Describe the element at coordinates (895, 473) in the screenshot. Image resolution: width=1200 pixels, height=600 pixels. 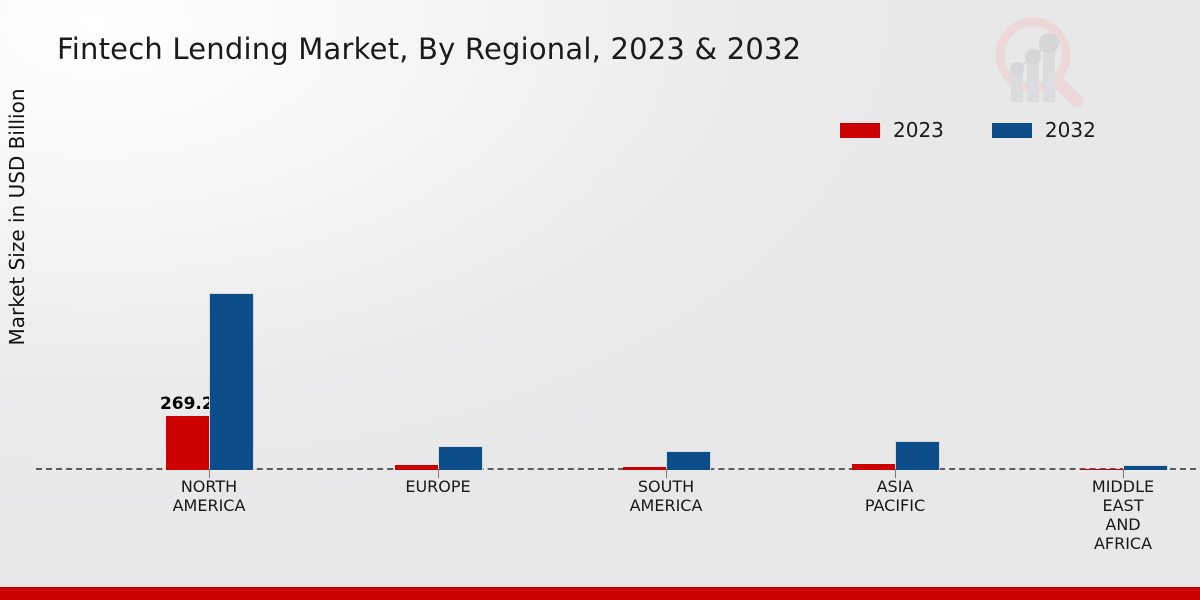
I see `axis-tick-asia-pacific` at that location.